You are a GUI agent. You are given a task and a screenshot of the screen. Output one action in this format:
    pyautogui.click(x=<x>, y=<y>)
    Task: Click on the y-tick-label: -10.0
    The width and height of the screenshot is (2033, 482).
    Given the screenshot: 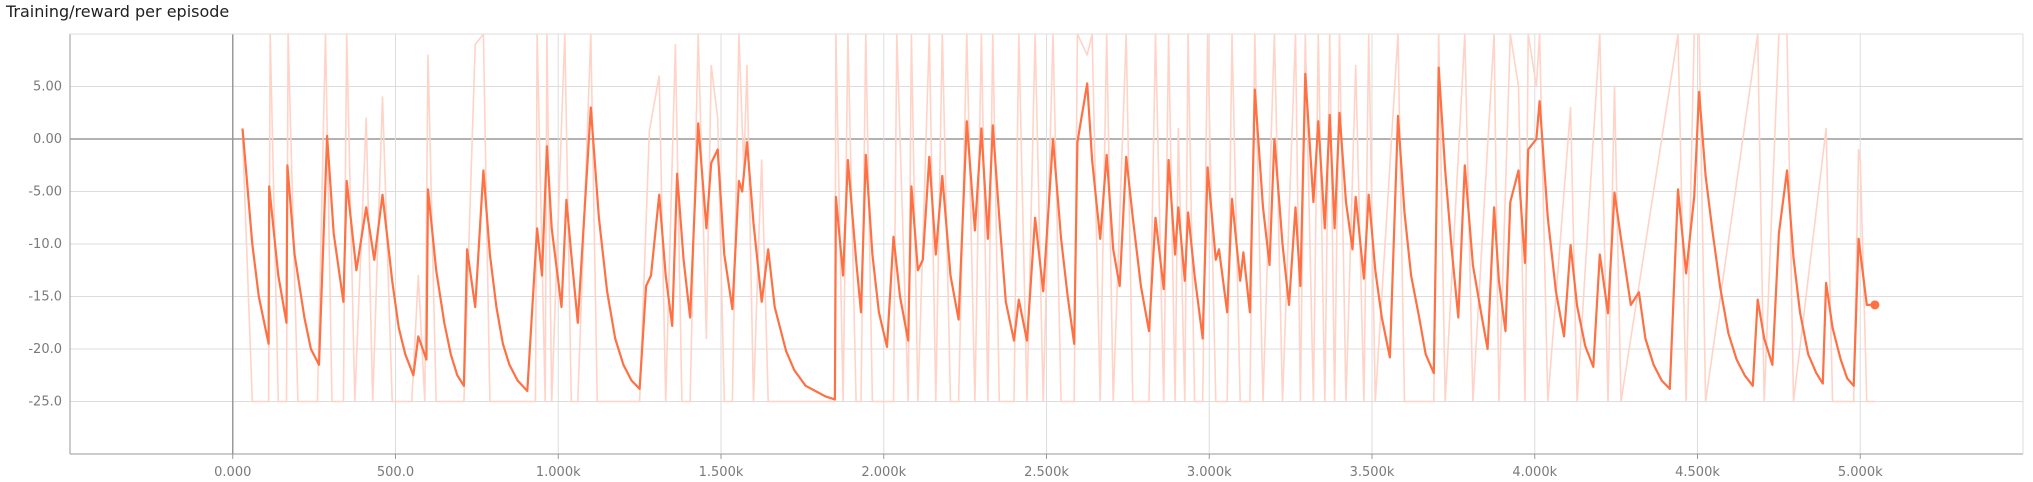 What is the action you would take?
    pyautogui.click(x=45, y=244)
    